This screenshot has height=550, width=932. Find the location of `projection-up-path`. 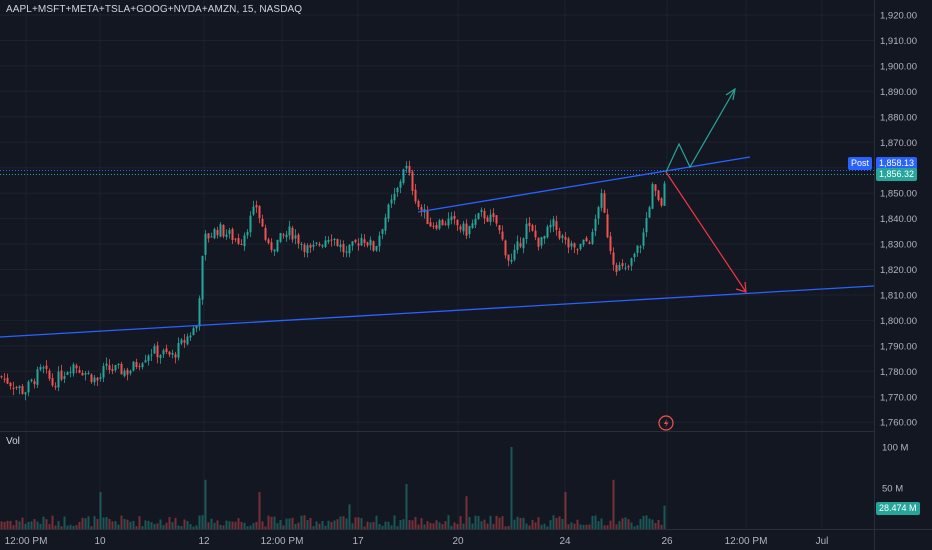

projection-up-path is located at coordinates (700, 130).